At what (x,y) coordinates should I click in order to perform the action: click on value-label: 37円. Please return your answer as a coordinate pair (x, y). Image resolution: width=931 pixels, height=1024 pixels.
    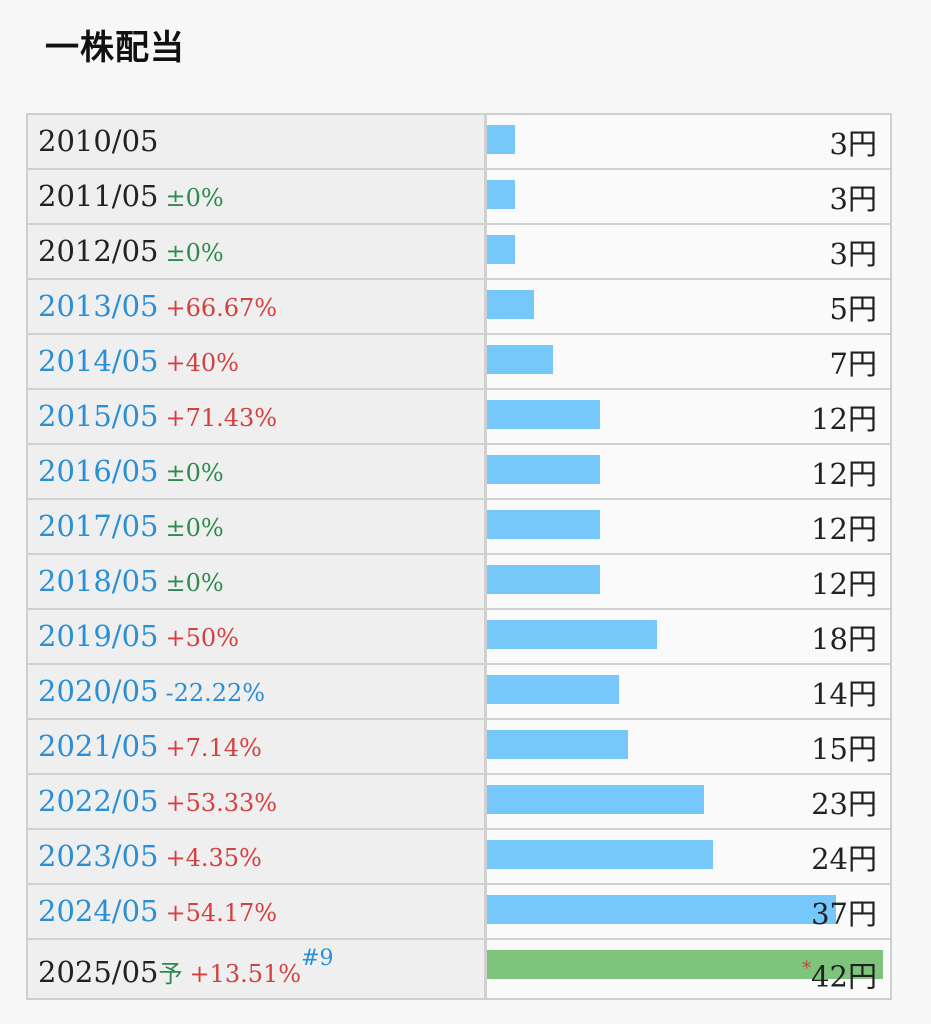
    Looking at the image, I should click on (844, 914).